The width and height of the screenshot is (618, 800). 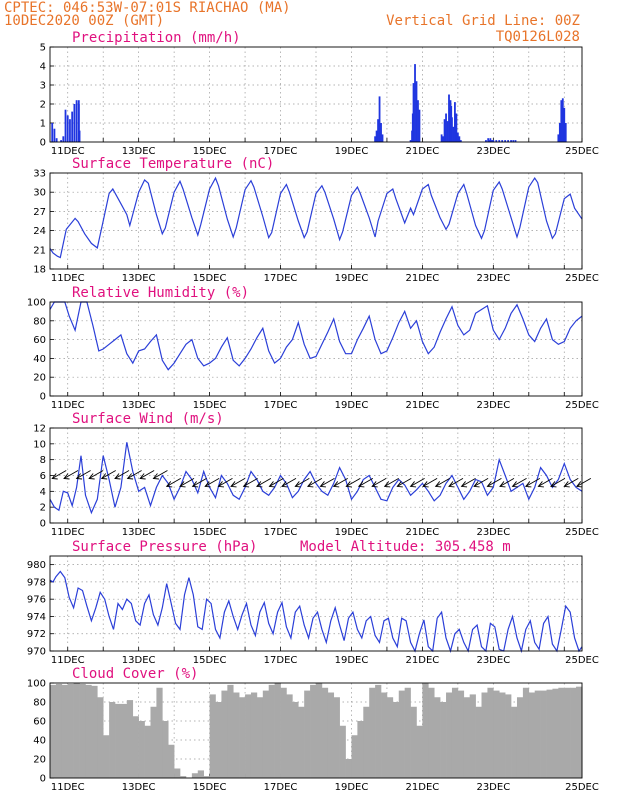 I want to click on header-grid-note: Vertical Grid Line: 00Z, so click(x=483, y=21).